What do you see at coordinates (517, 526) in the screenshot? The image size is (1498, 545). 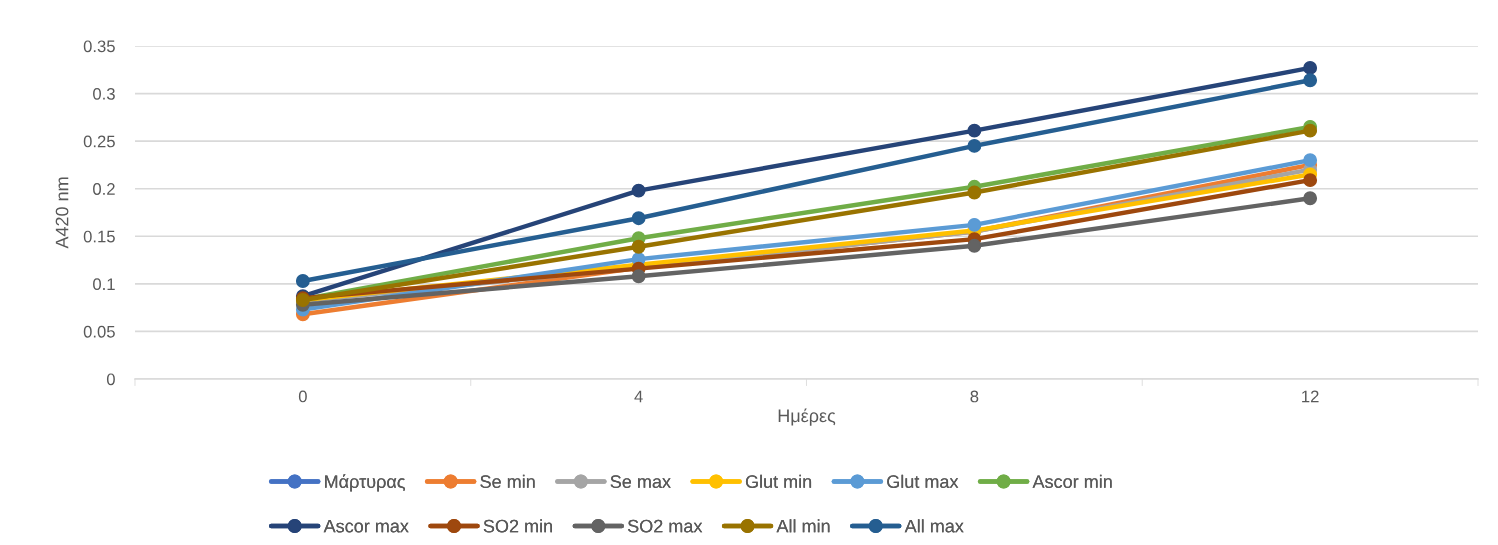 I see `legend-label: SO2 min` at bounding box center [517, 526].